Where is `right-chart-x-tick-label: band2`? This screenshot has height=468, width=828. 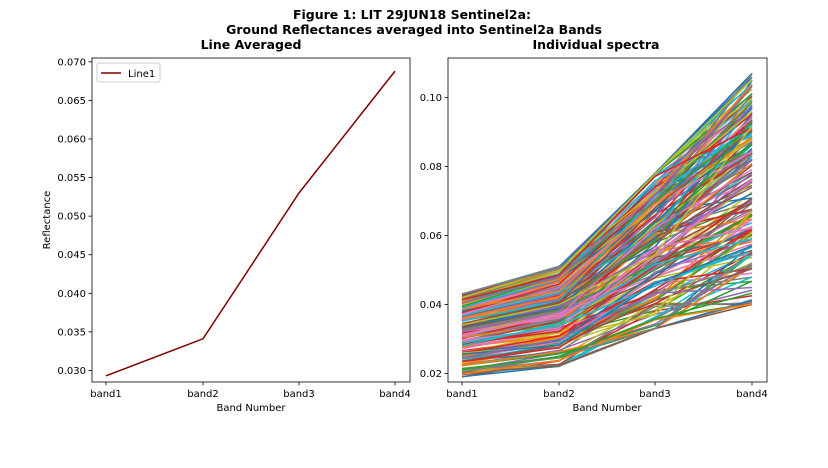
right-chart-x-tick-label: band2 is located at coordinates (559, 394).